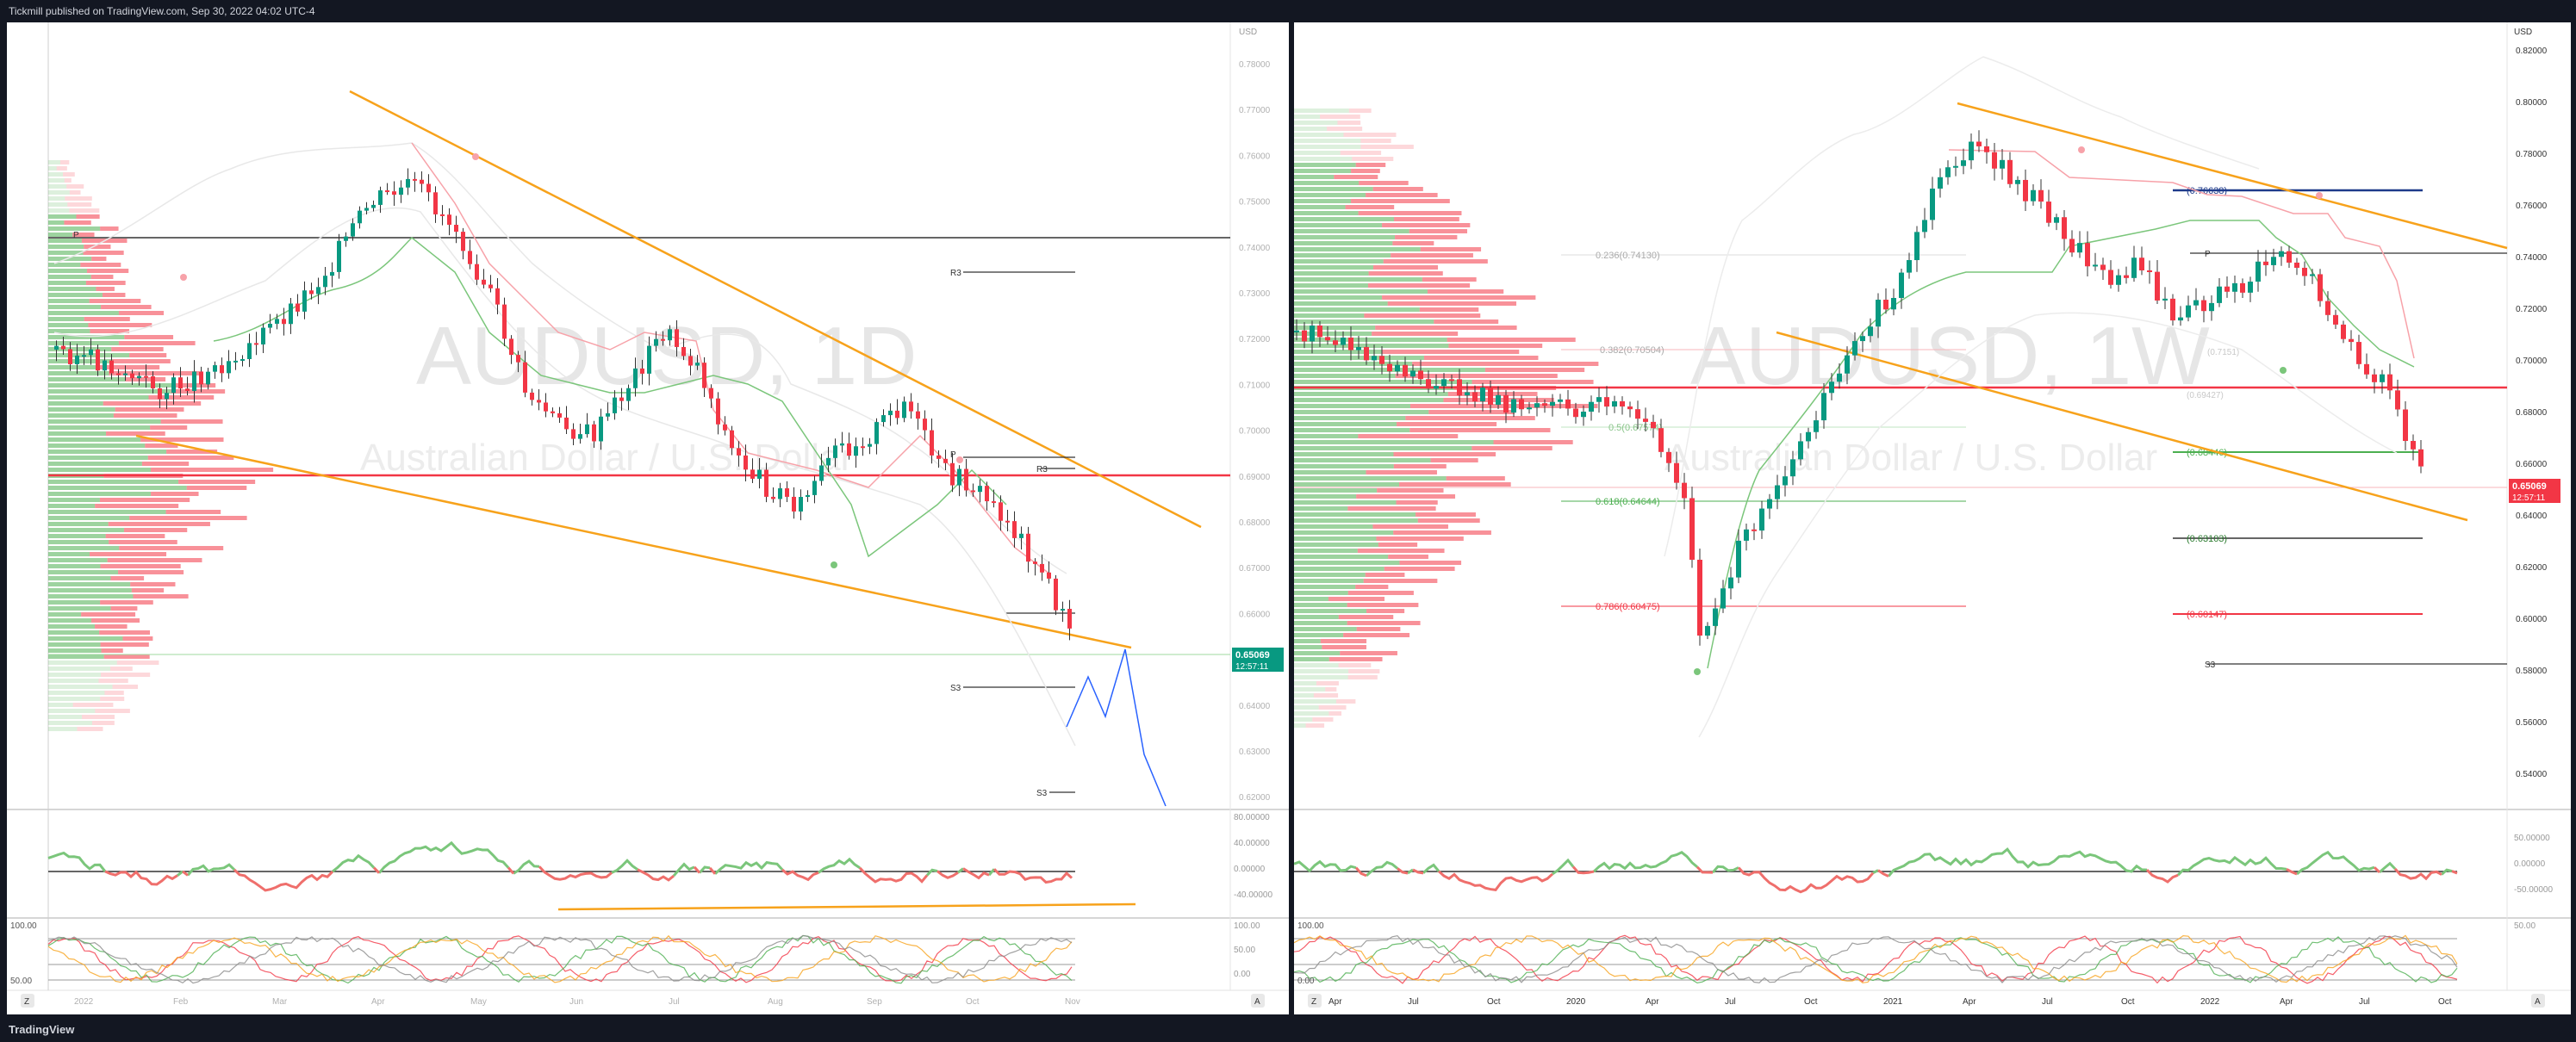 The image size is (2576, 1042). Describe the element at coordinates (2532, 671) in the screenshot. I see `price-tick: 0.58000` at that location.